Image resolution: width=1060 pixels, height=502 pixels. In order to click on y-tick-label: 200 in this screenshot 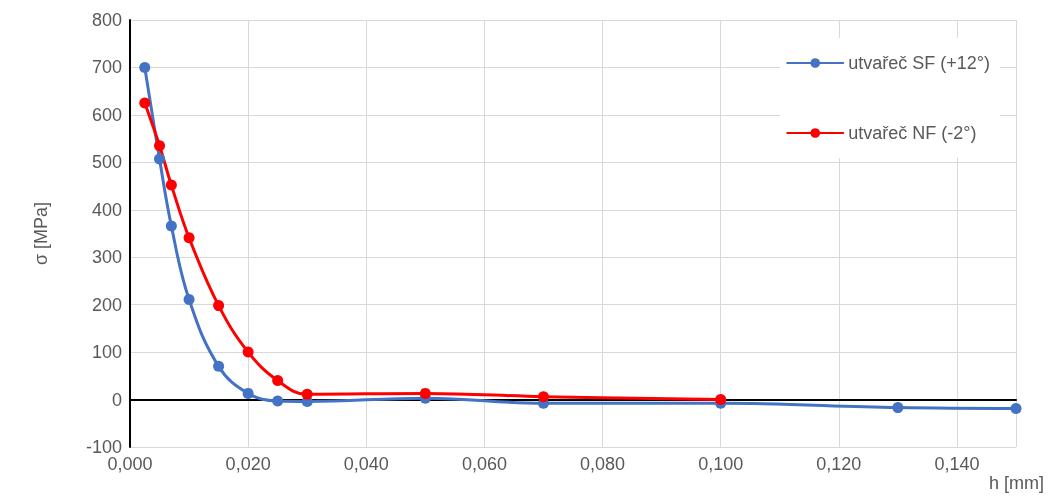, I will do `click(106, 304)`.